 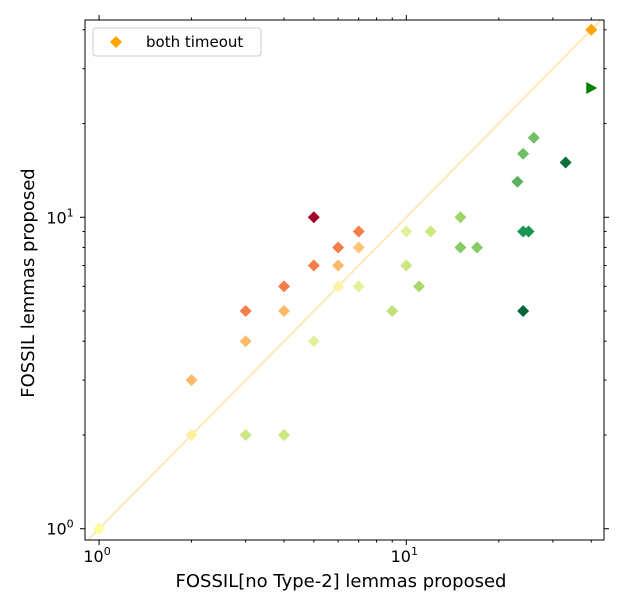 What do you see at coordinates (28, 282) in the screenshot?
I see `y-axis-label: FOSSIL lemmas proposed` at bounding box center [28, 282].